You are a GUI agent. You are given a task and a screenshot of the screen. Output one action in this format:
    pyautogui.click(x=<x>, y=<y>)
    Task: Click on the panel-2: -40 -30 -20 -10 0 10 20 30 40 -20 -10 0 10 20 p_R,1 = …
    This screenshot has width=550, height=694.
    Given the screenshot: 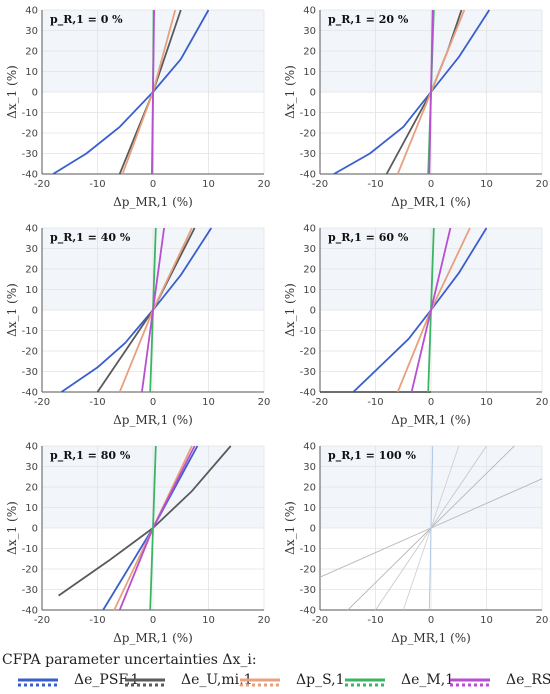 What is the action you would take?
    pyautogui.click(x=415, y=108)
    